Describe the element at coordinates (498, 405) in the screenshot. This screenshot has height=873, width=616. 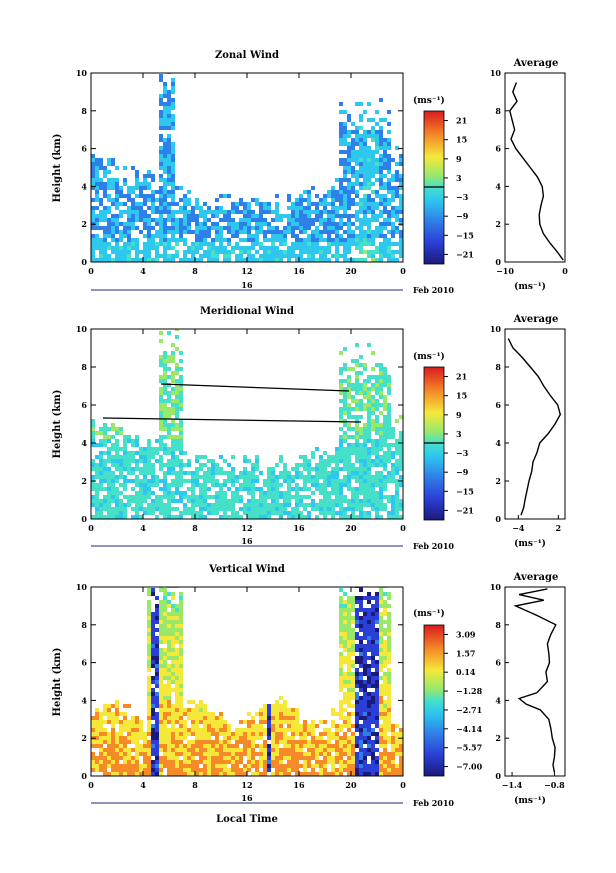
I see `avg-y-tick-label: 6` at that location.